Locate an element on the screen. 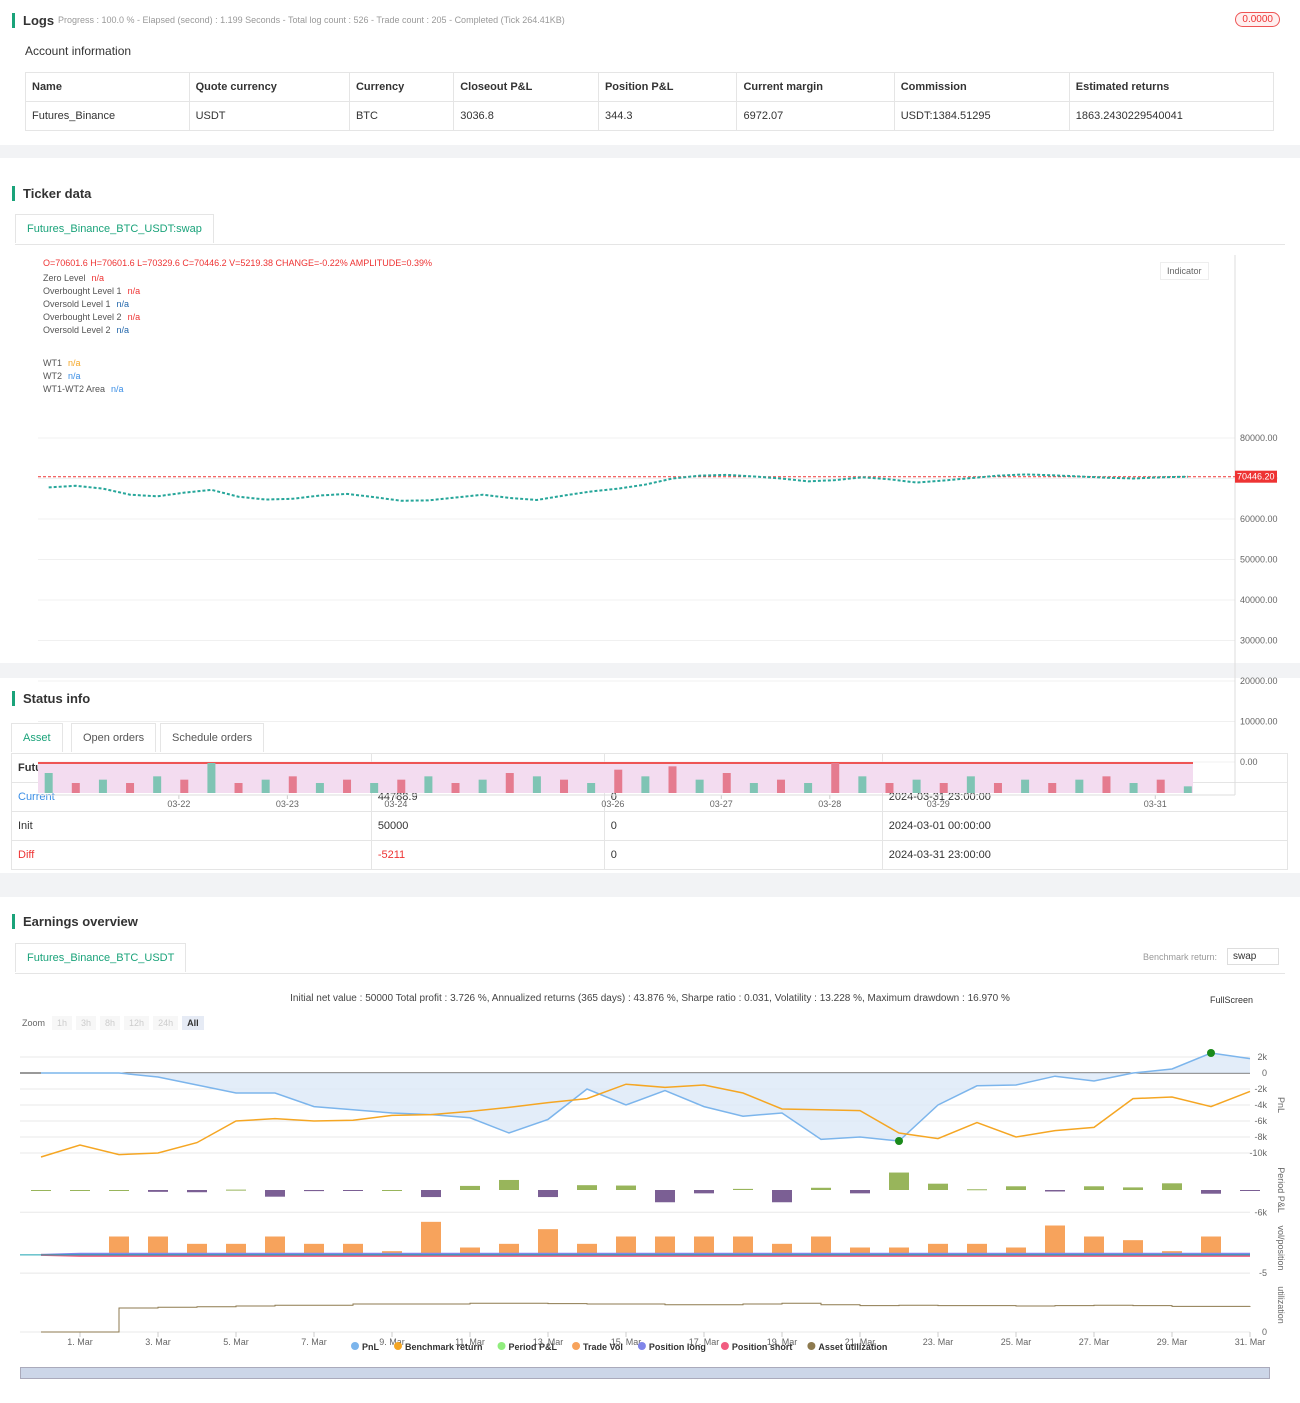  earnings-tab: Futures_Binance_BTC_USDT is located at coordinates (101, 957).